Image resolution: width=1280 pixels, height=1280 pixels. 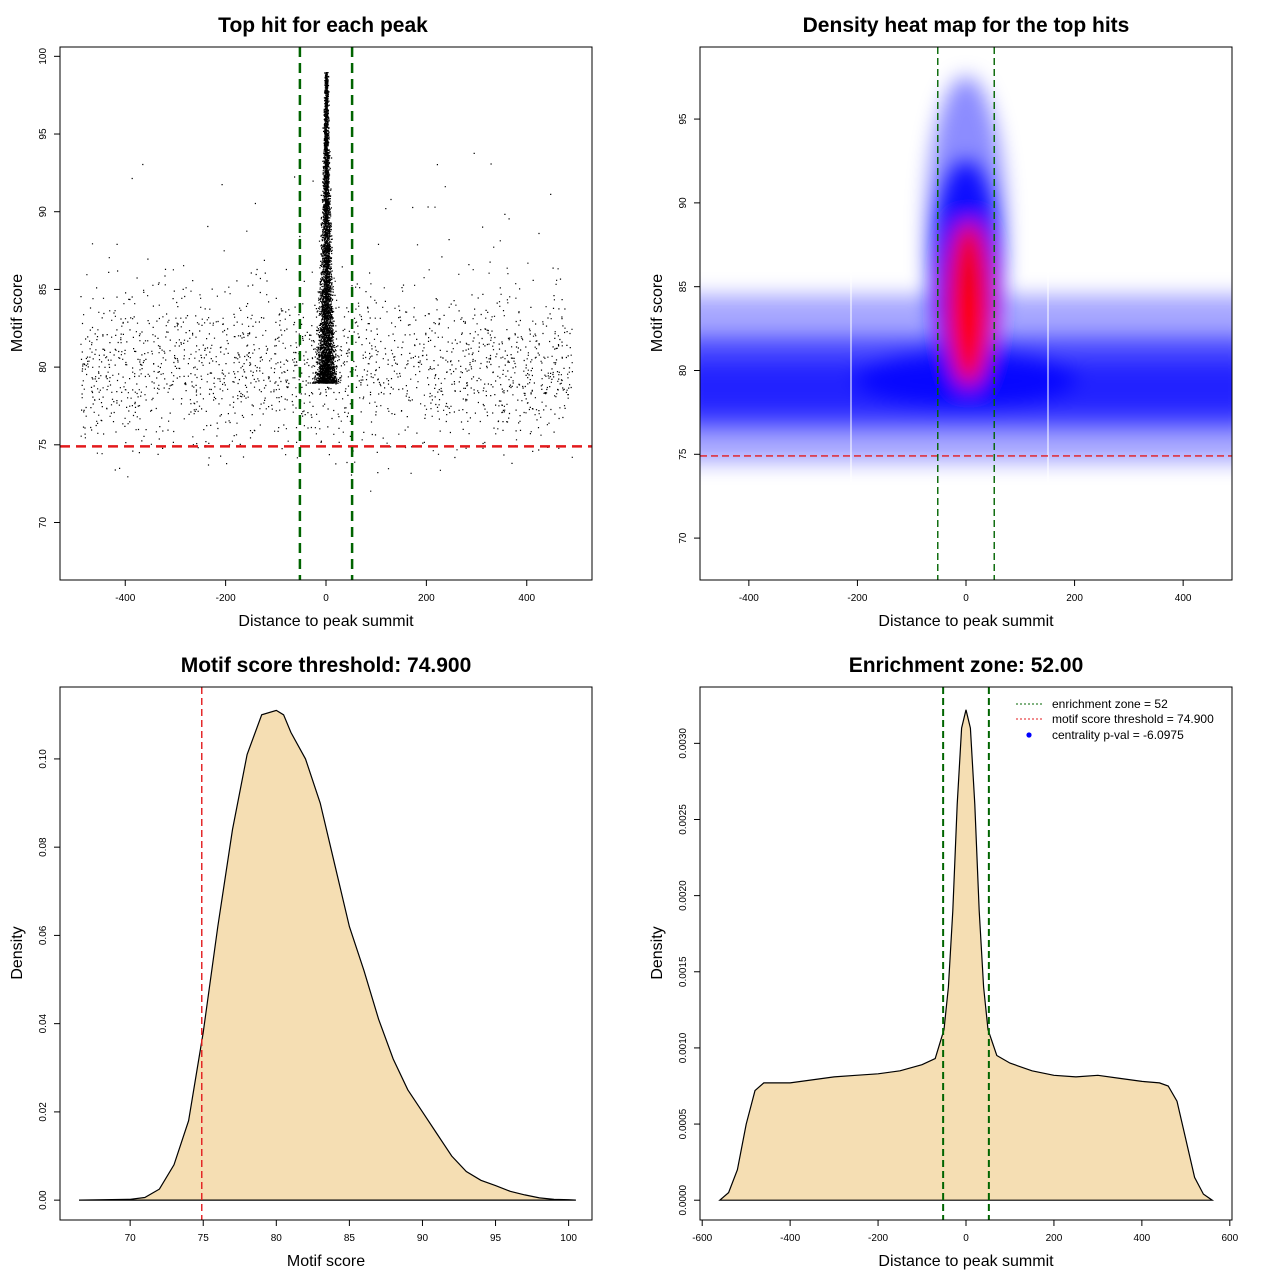 What do you see at coordinates (350, 1238) in the screenshot?
I see `motif-density-xtick-label: 85` at bounding box center [350, 1238].